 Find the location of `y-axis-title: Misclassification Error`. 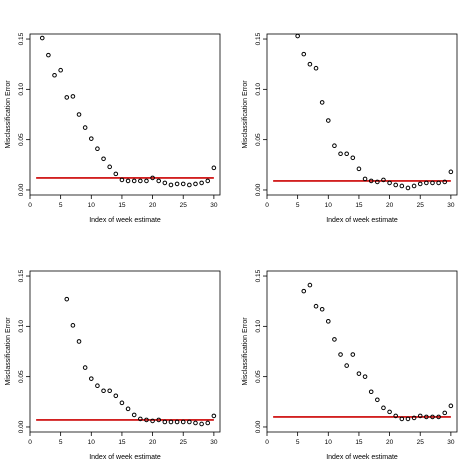

y-axis-title: Misclassification Error is located at coordinates (8, 351).